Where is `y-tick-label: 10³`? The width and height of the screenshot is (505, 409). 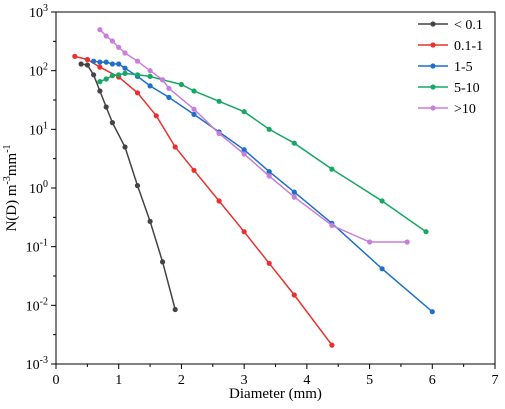
y-tick-label: 10³ is located at coordinates (38, 12).